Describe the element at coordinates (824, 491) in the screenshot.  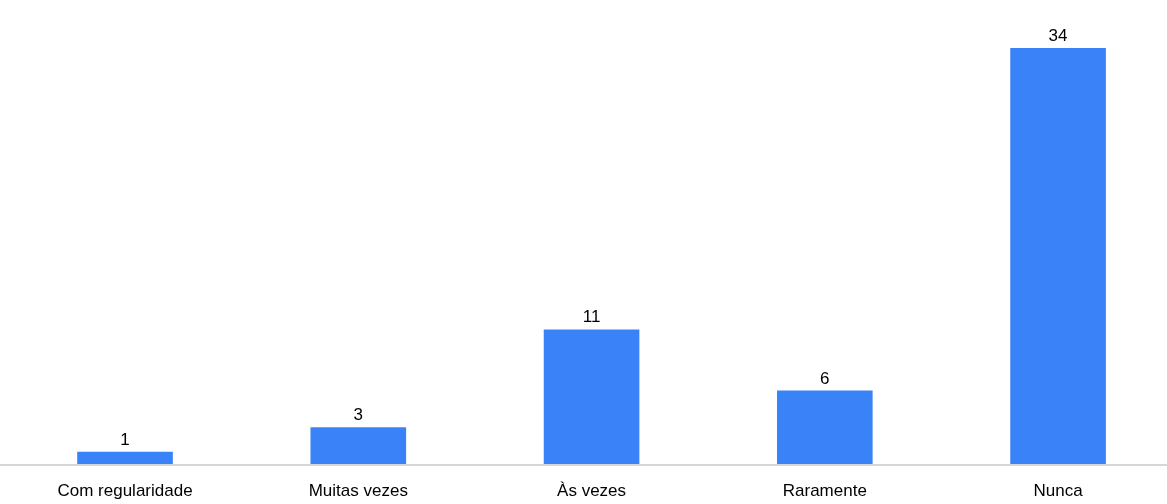
I see `x-tick-label: Raramente` at that location.